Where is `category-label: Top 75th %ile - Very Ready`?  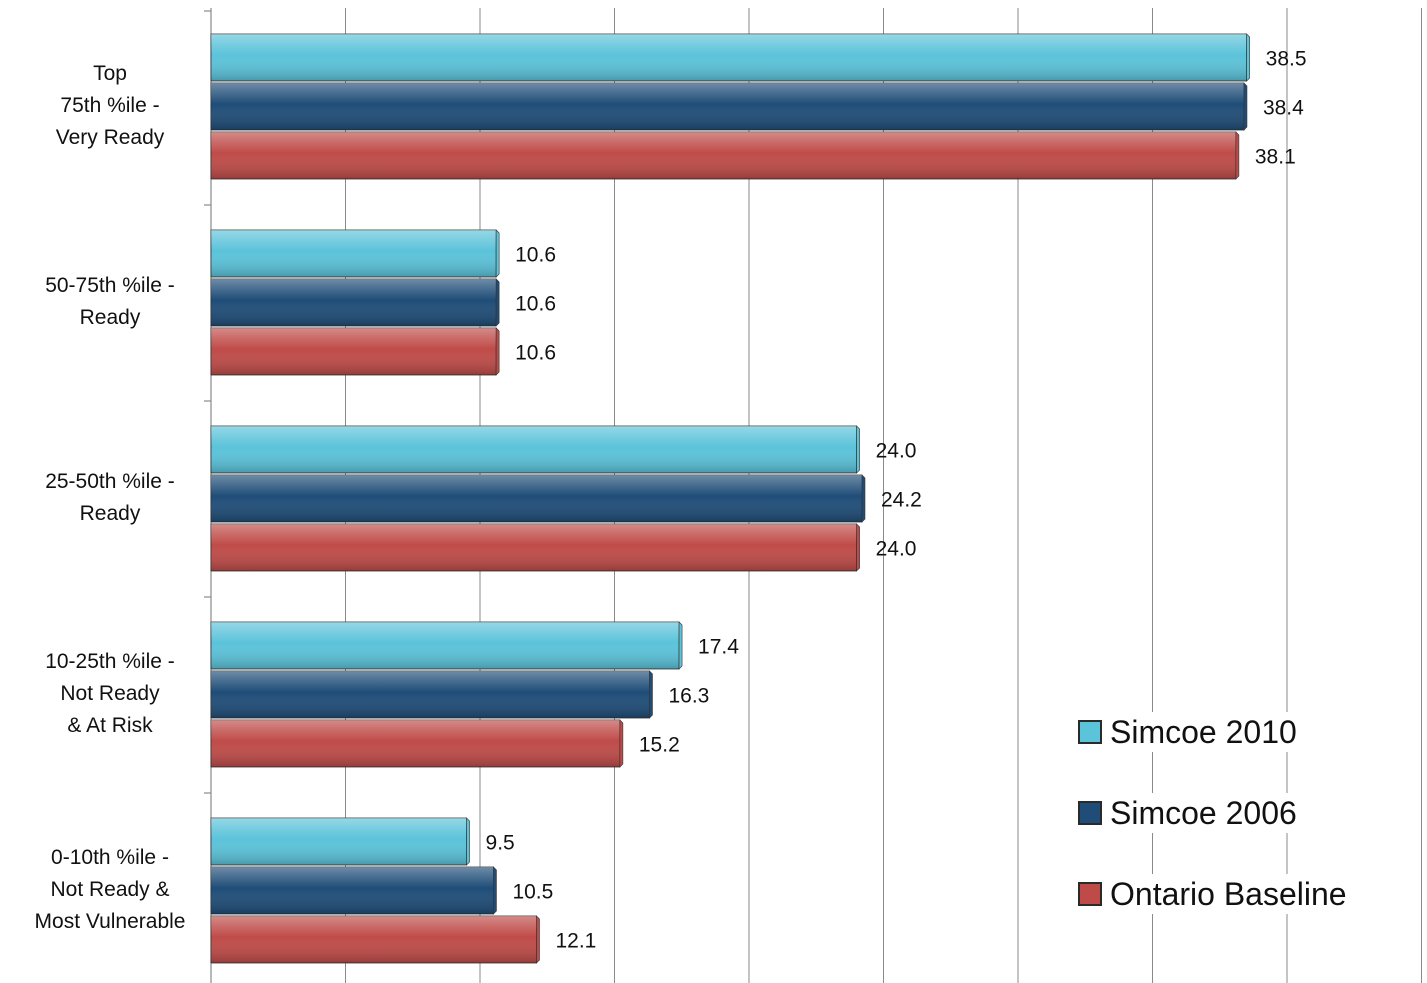
category-label: Top 75th %ile - Very Ready is located at coordinates (110, 106).